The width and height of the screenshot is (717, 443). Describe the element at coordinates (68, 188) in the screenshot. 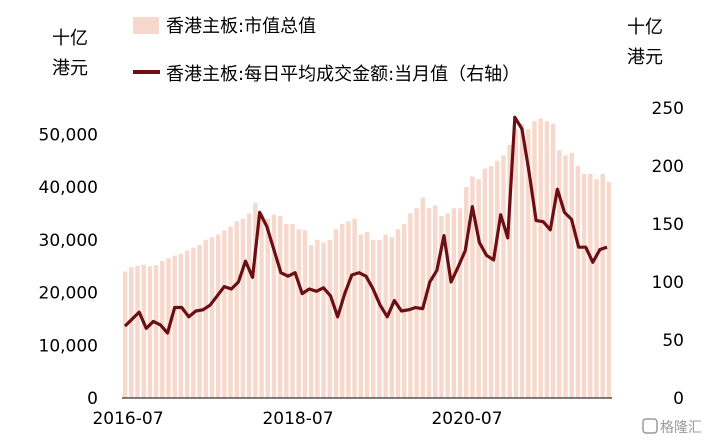

I see `left-y-tick-label: 40,000` at that location.